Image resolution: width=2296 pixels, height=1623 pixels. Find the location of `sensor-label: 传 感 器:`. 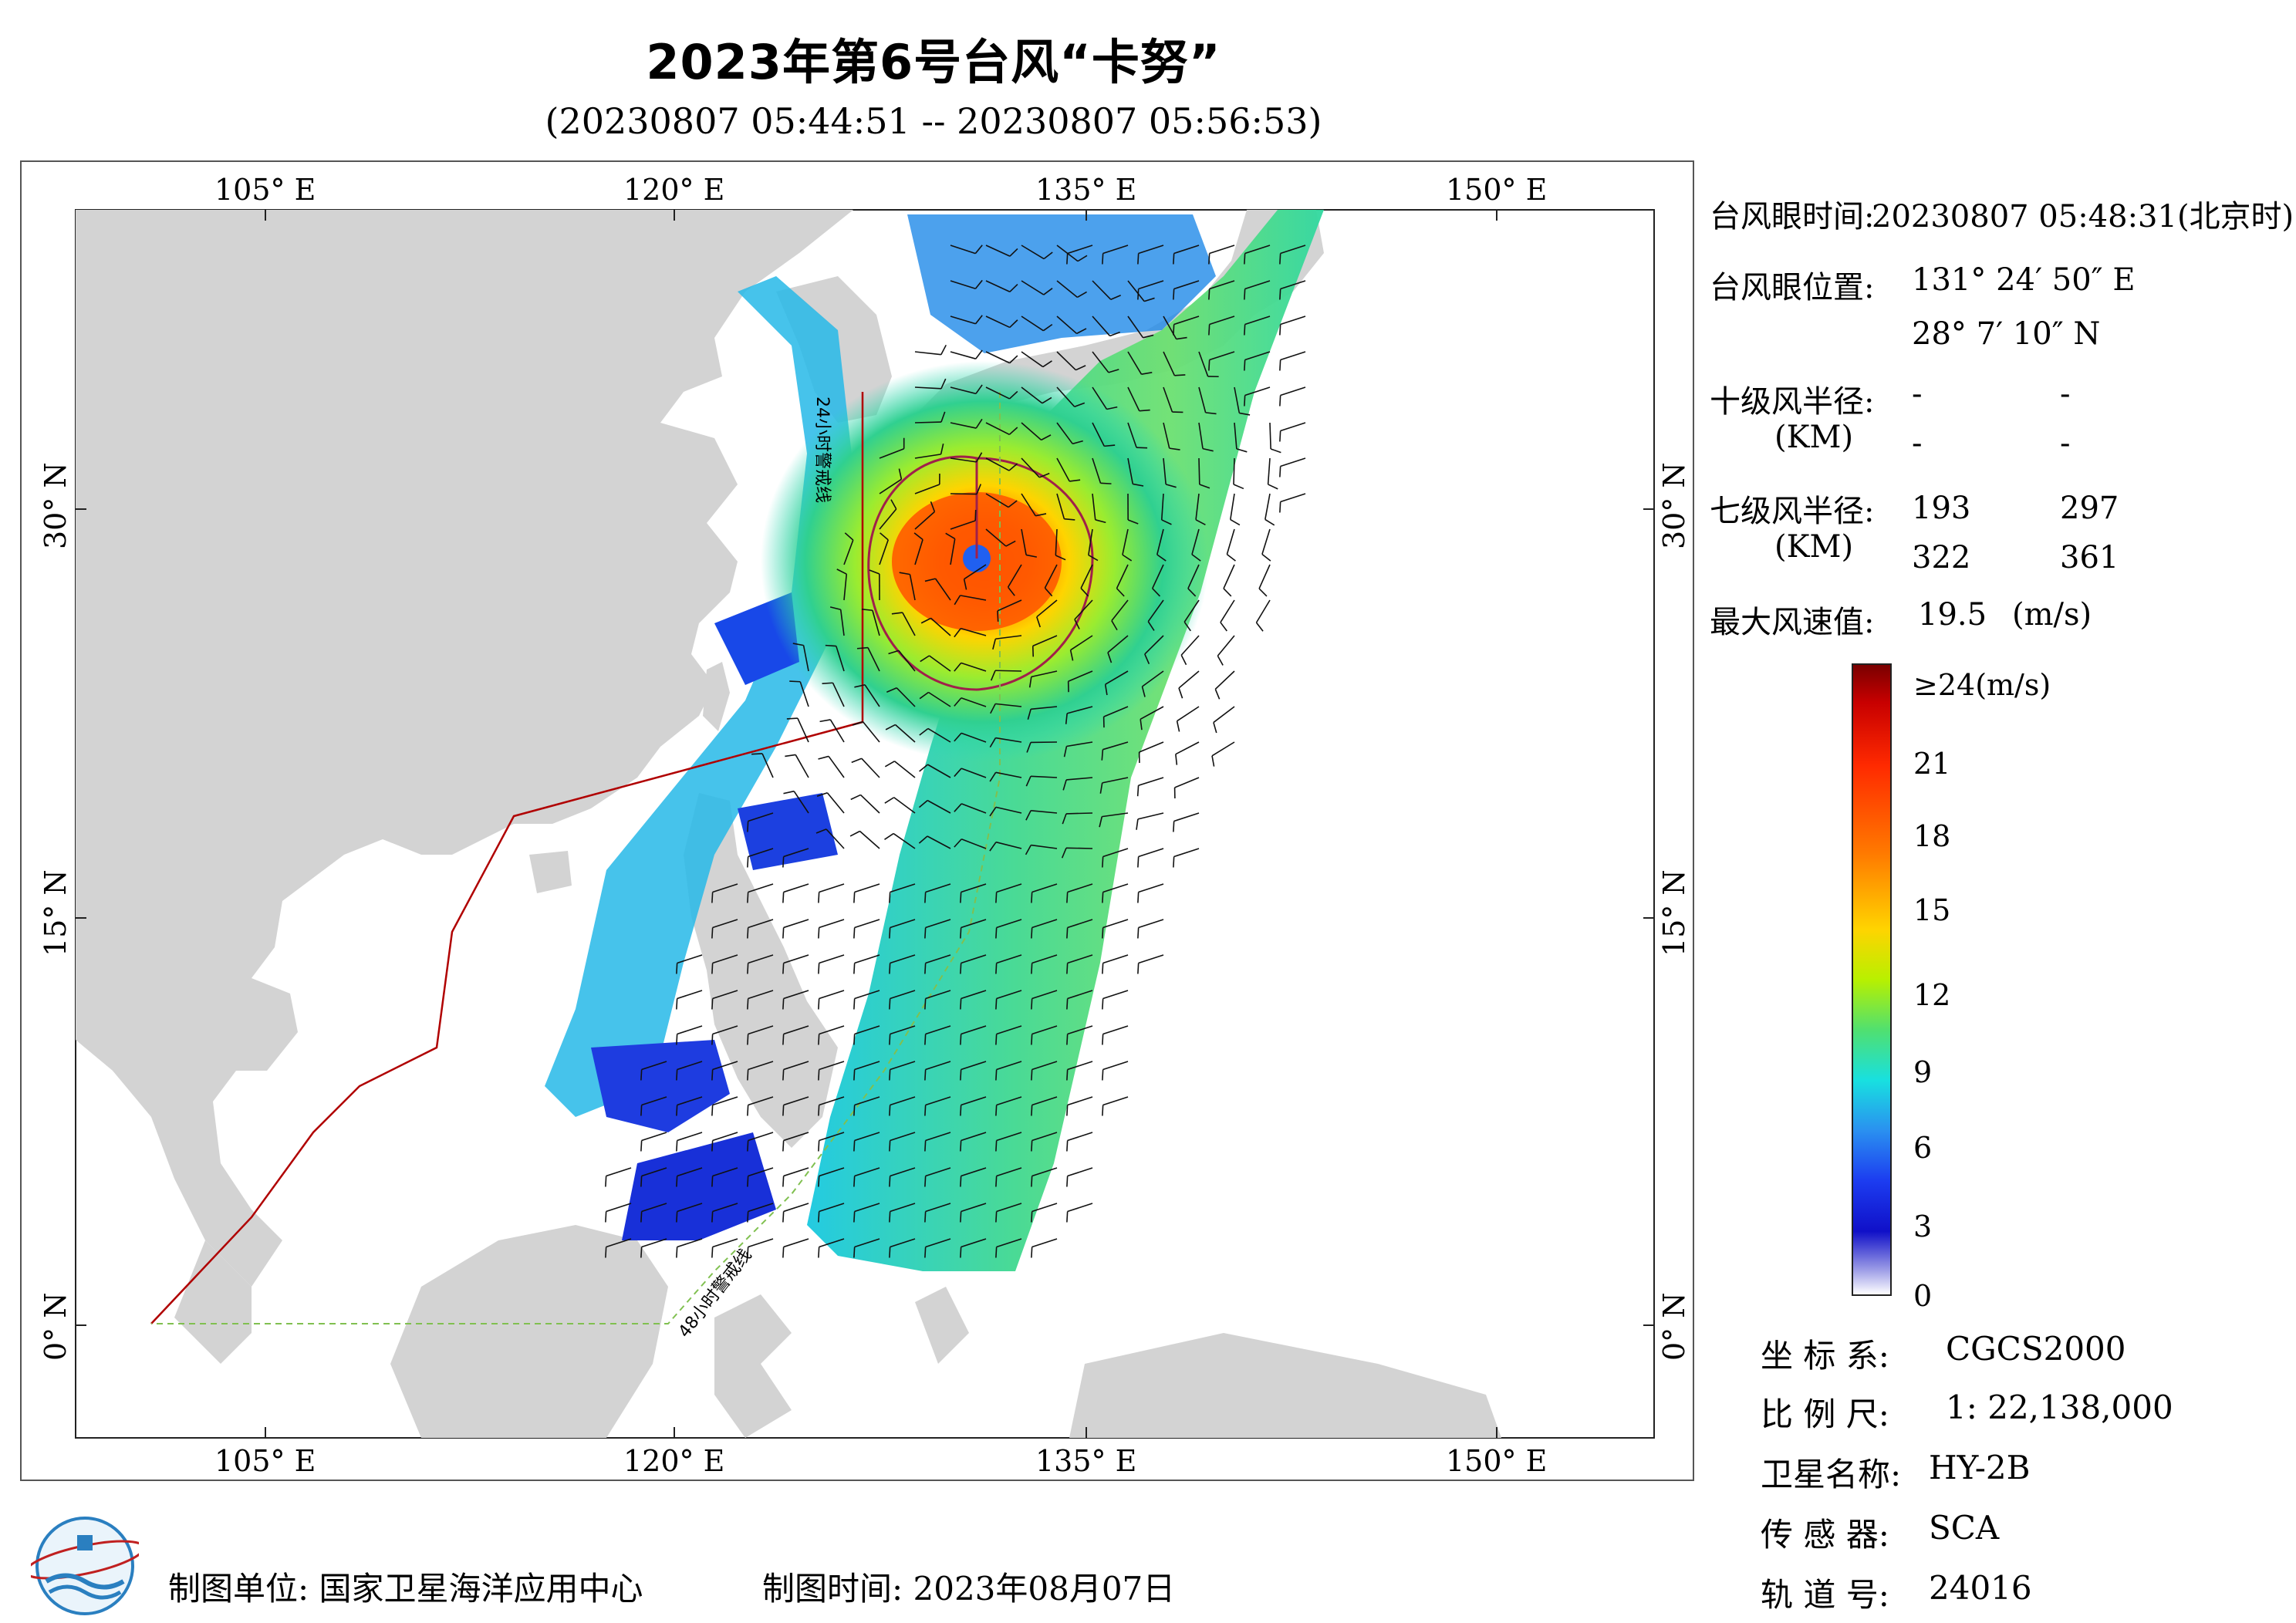

sensor-label: 传 感 器: is located at coordinates (1825, 1535).